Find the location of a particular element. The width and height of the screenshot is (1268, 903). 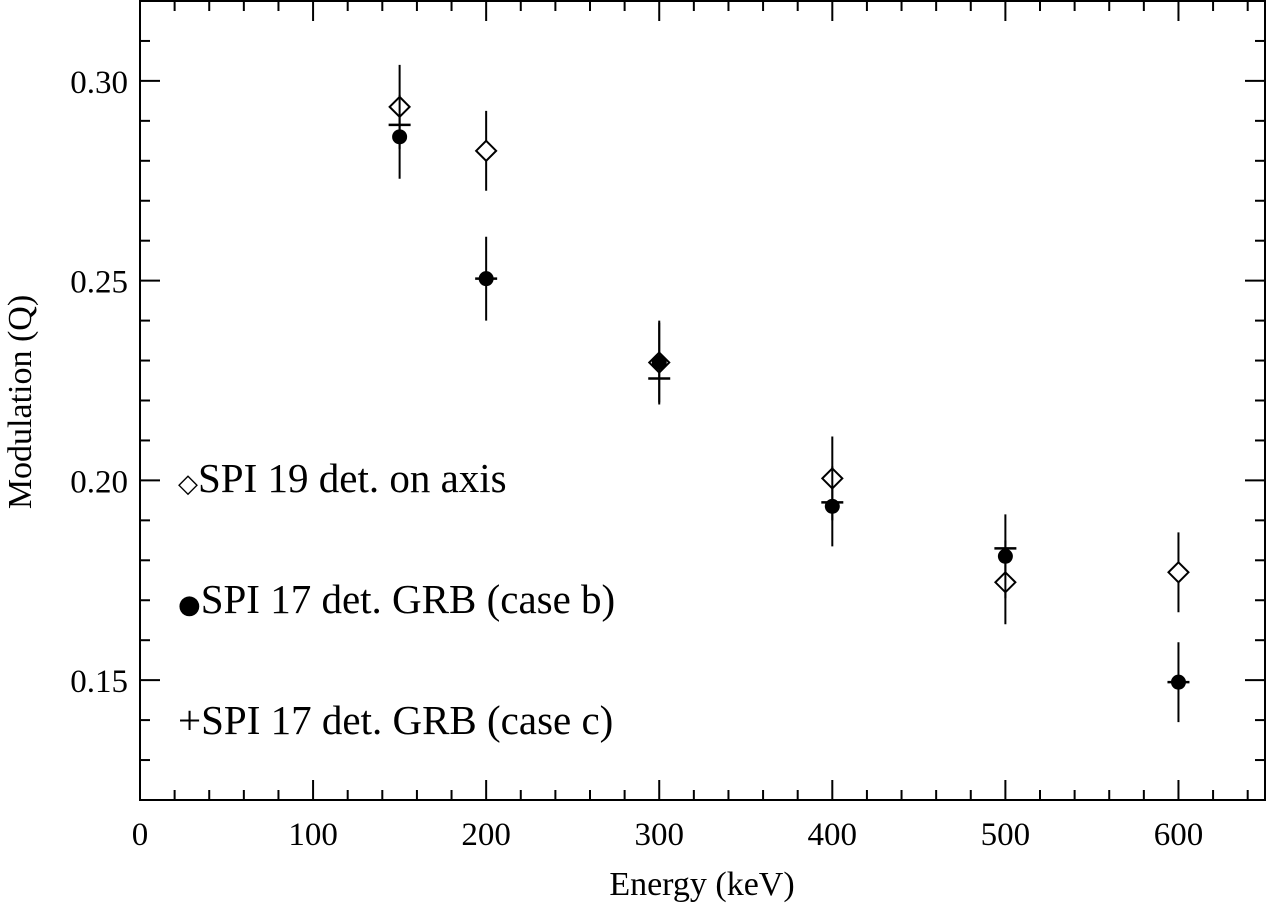

legend-label-case-b: SPI 17 det. GRB (case b) is located at coordinates (408, 599).